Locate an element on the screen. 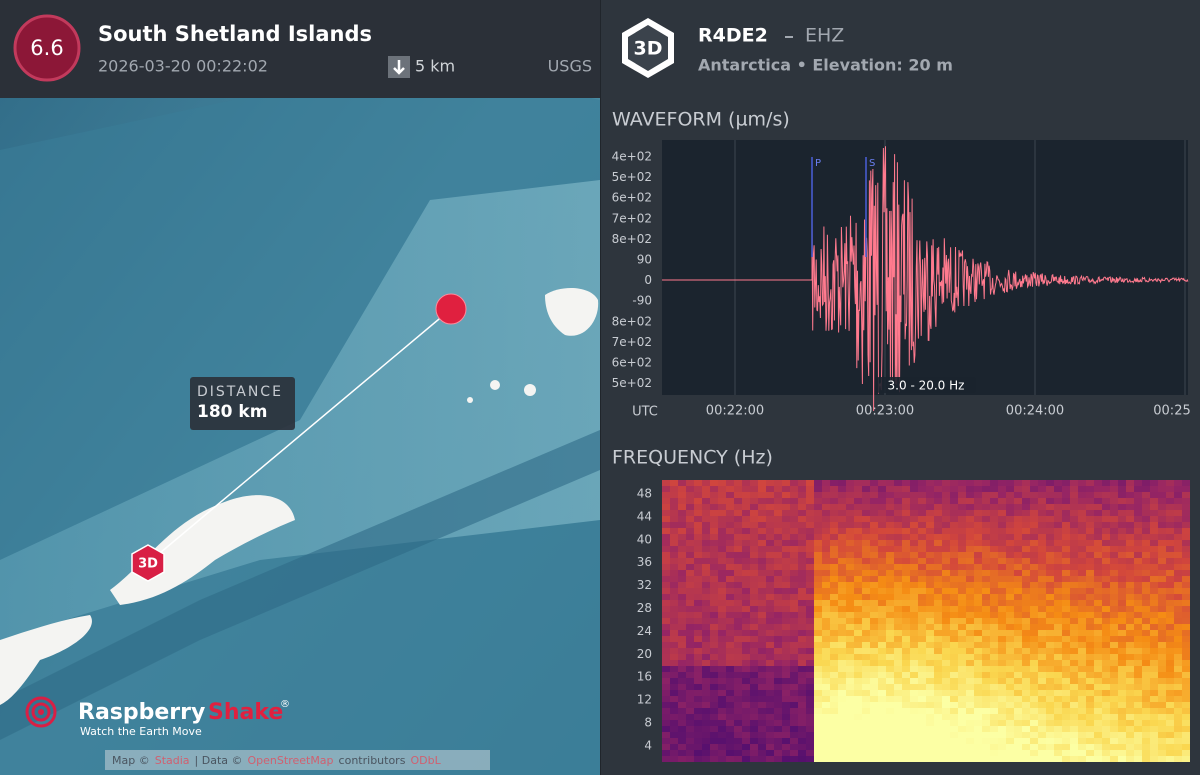  y-tick-label: 40 is located at coordinates (644, 539).